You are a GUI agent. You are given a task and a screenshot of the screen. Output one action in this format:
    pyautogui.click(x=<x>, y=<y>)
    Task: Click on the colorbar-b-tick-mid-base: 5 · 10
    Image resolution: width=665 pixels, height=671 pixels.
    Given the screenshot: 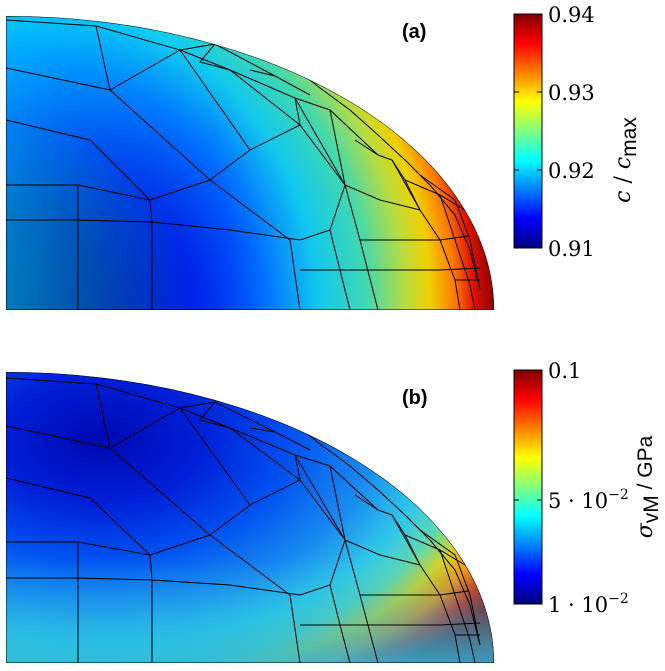 What is the action you would take?
    pyautogui.click(x=578, y=501)
    